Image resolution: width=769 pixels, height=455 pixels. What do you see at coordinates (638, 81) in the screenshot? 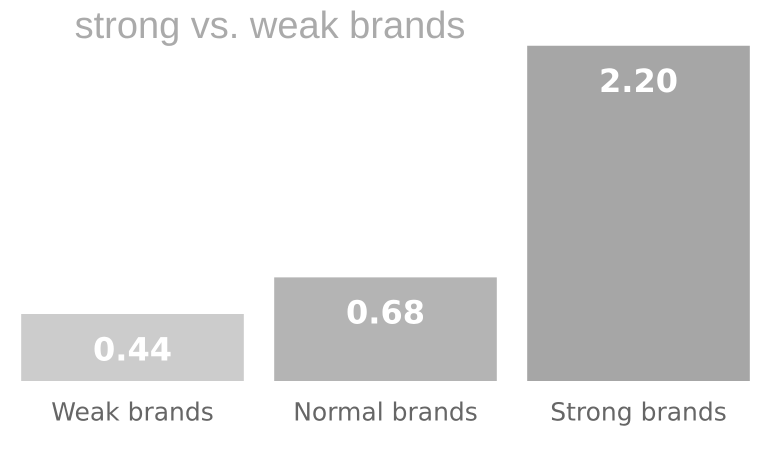
I see `data-label: 2.20` at bounding box center [638, 81].